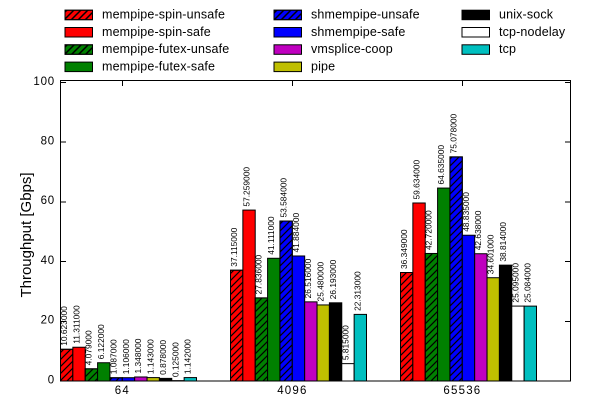 The height and width of the screenshot is (400, 600). I want to click on svg-text: 42.638000, so click(478, 230).